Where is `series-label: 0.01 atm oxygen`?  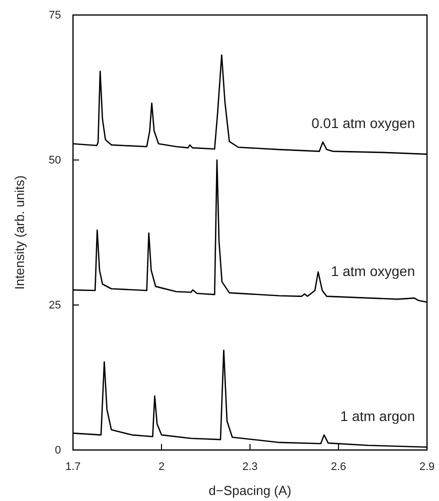 series-label: 0.01 atm oxygen is located at coordinates (363, 123).